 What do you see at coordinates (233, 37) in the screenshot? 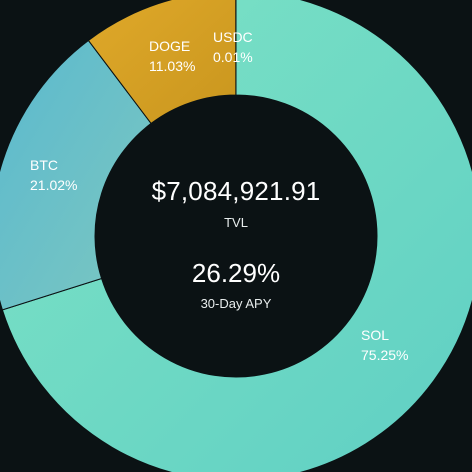
I see `slice-label-usdc: USDC` at bounding box center [233, 37].